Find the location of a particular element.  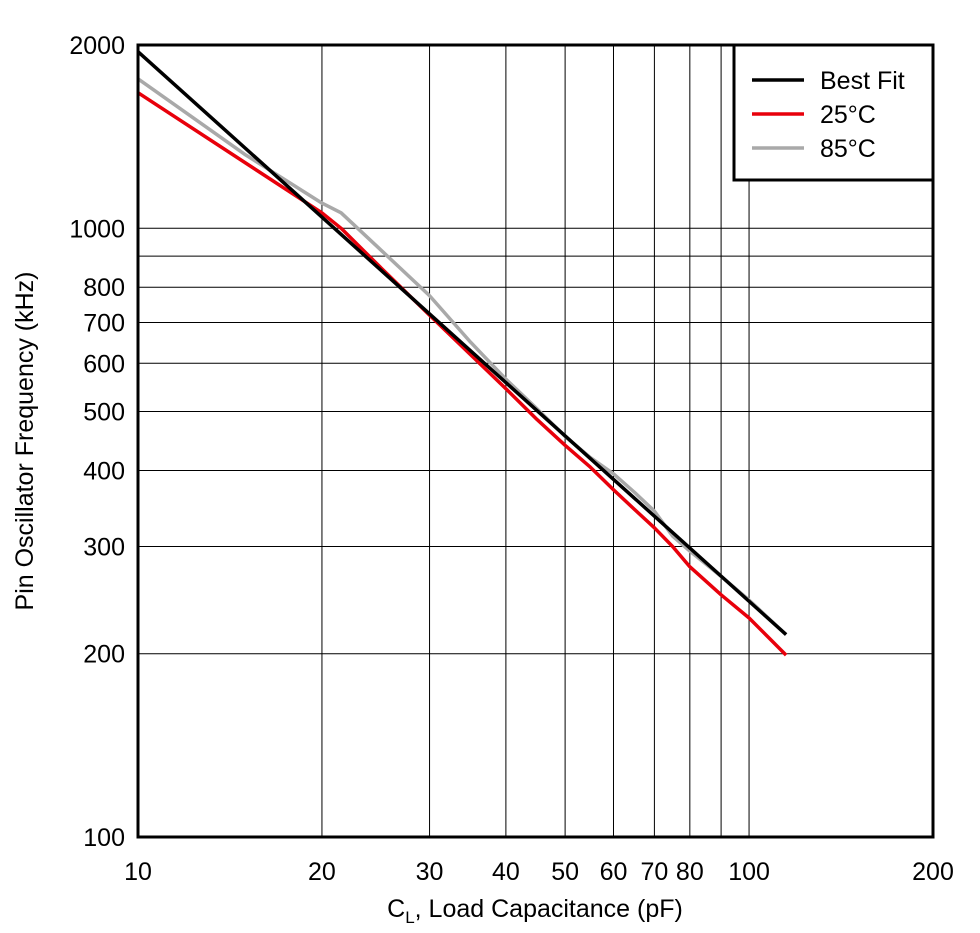

x-axis-label-main: C is located at coordinates (396, 909).